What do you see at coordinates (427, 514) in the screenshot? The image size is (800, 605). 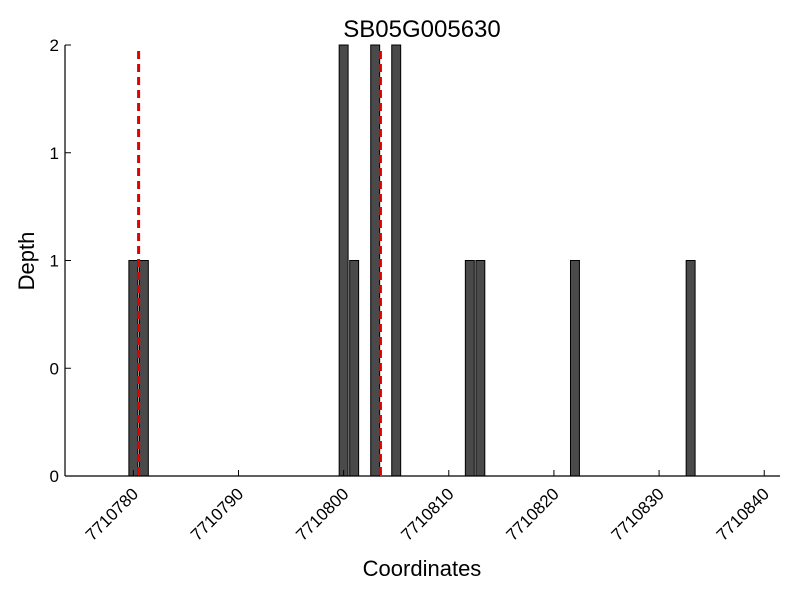 I see `x-tick-label: 7710810` at bounding box center [427, 514].